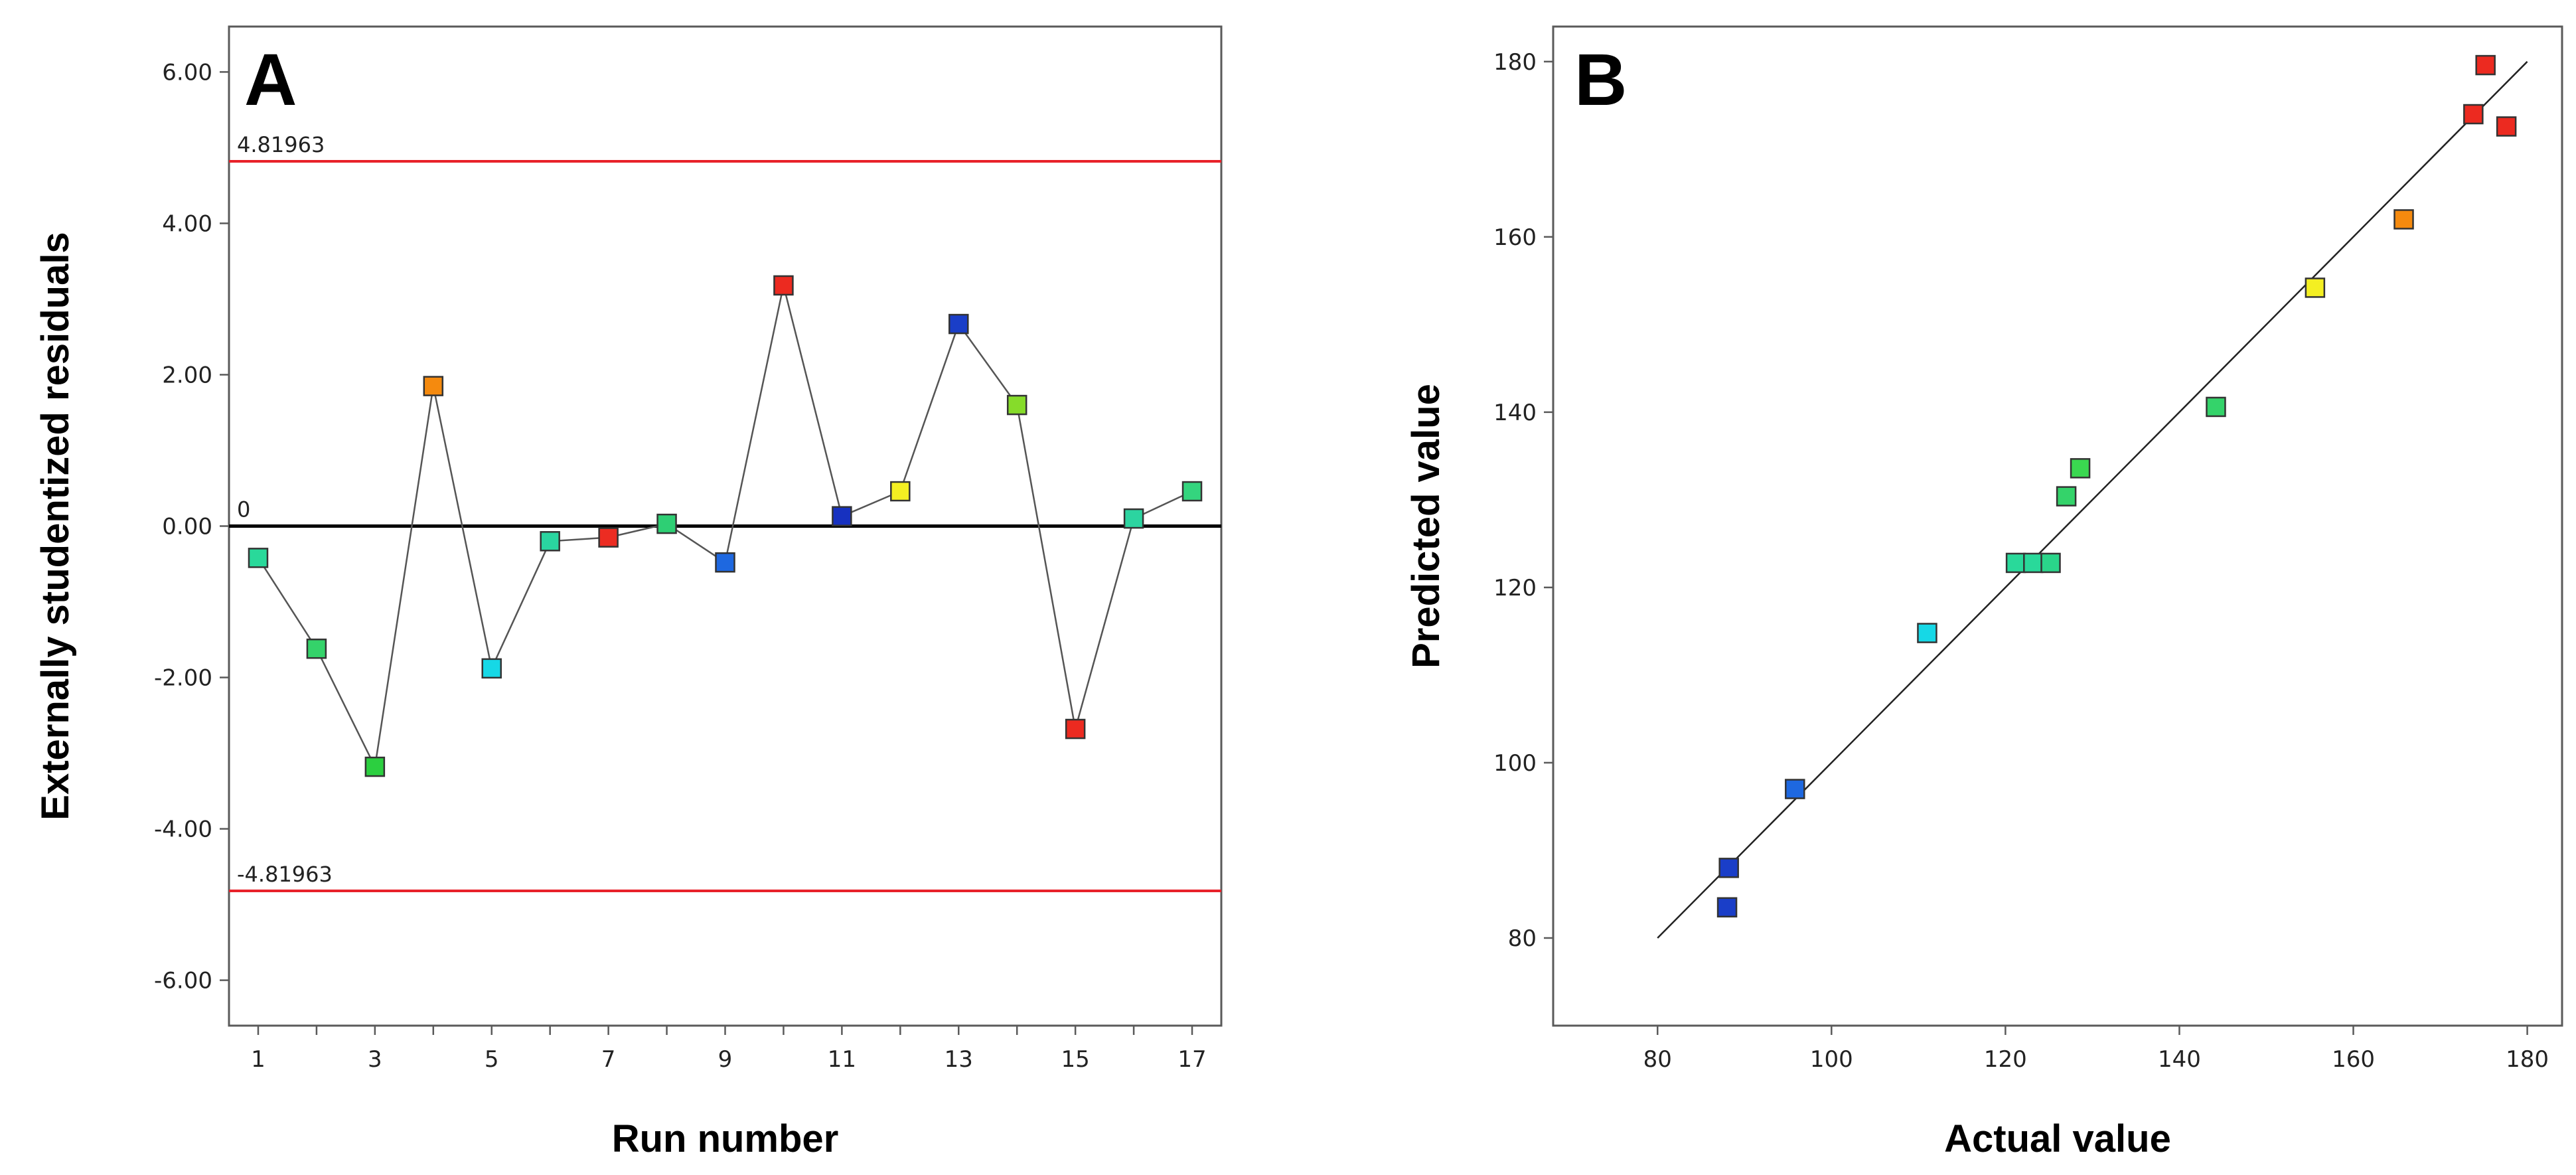  I want to click on x-tick-label-b: 100, so click(1831, 1059).